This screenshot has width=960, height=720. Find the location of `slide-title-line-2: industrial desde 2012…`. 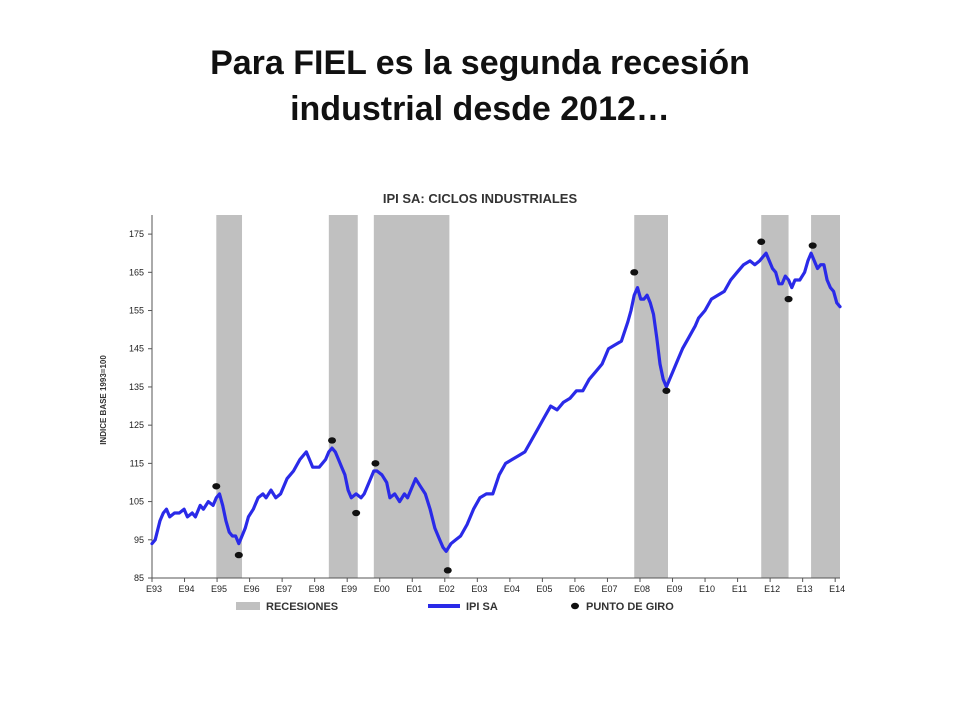

slide-title-line-2: industrial desde 2012… is located at coordinates (480, 109).